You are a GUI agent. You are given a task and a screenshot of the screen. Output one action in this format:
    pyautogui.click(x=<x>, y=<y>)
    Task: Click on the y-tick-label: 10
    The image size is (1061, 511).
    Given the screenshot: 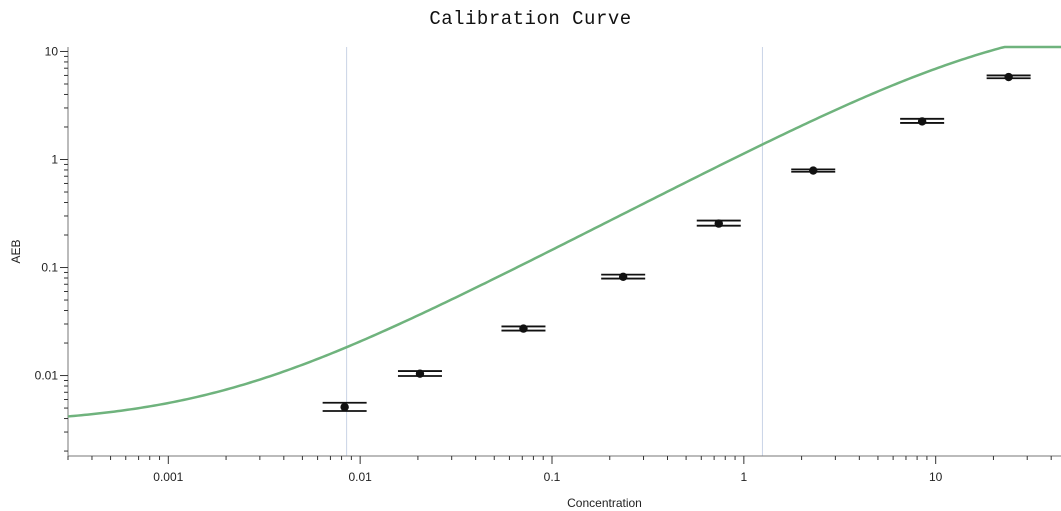 What is the action you would take?
    pyautogui.click(x=52, y=51)
    